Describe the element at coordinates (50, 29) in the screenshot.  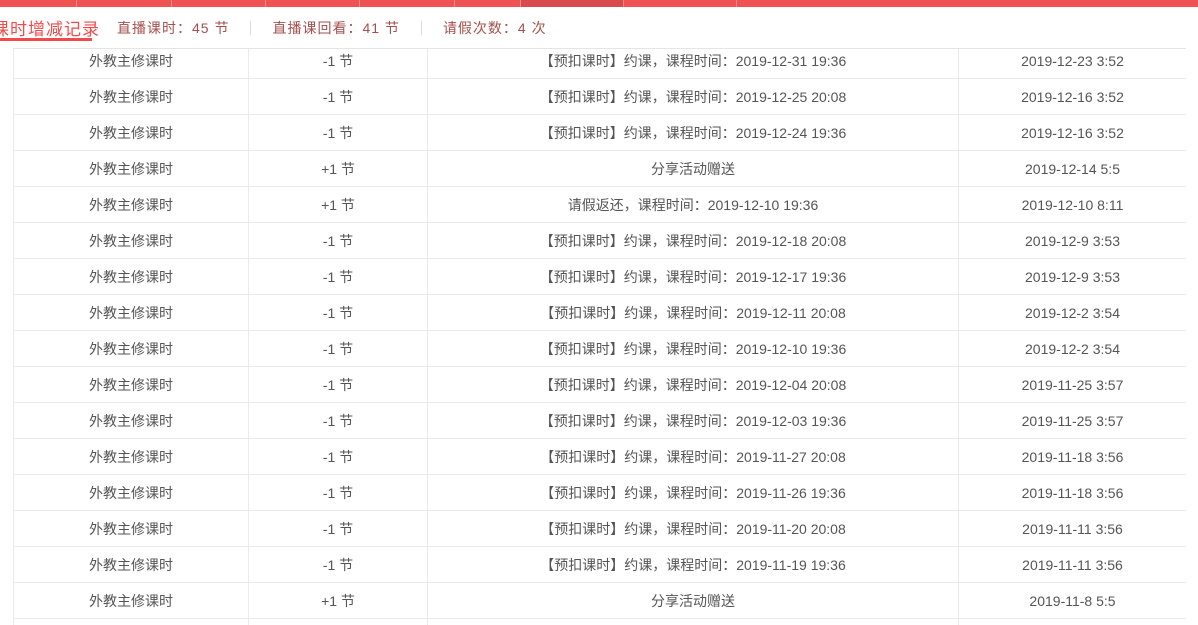
I see `tab-class-hours-record: 课时增减记录` at that location.